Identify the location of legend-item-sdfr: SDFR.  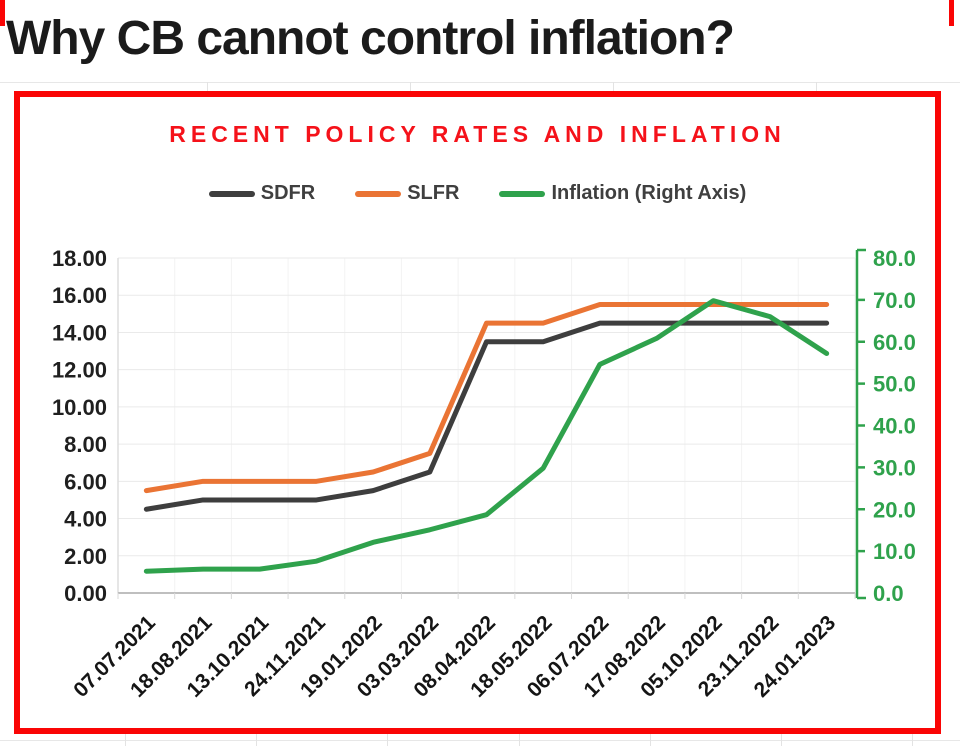
(262, 193).